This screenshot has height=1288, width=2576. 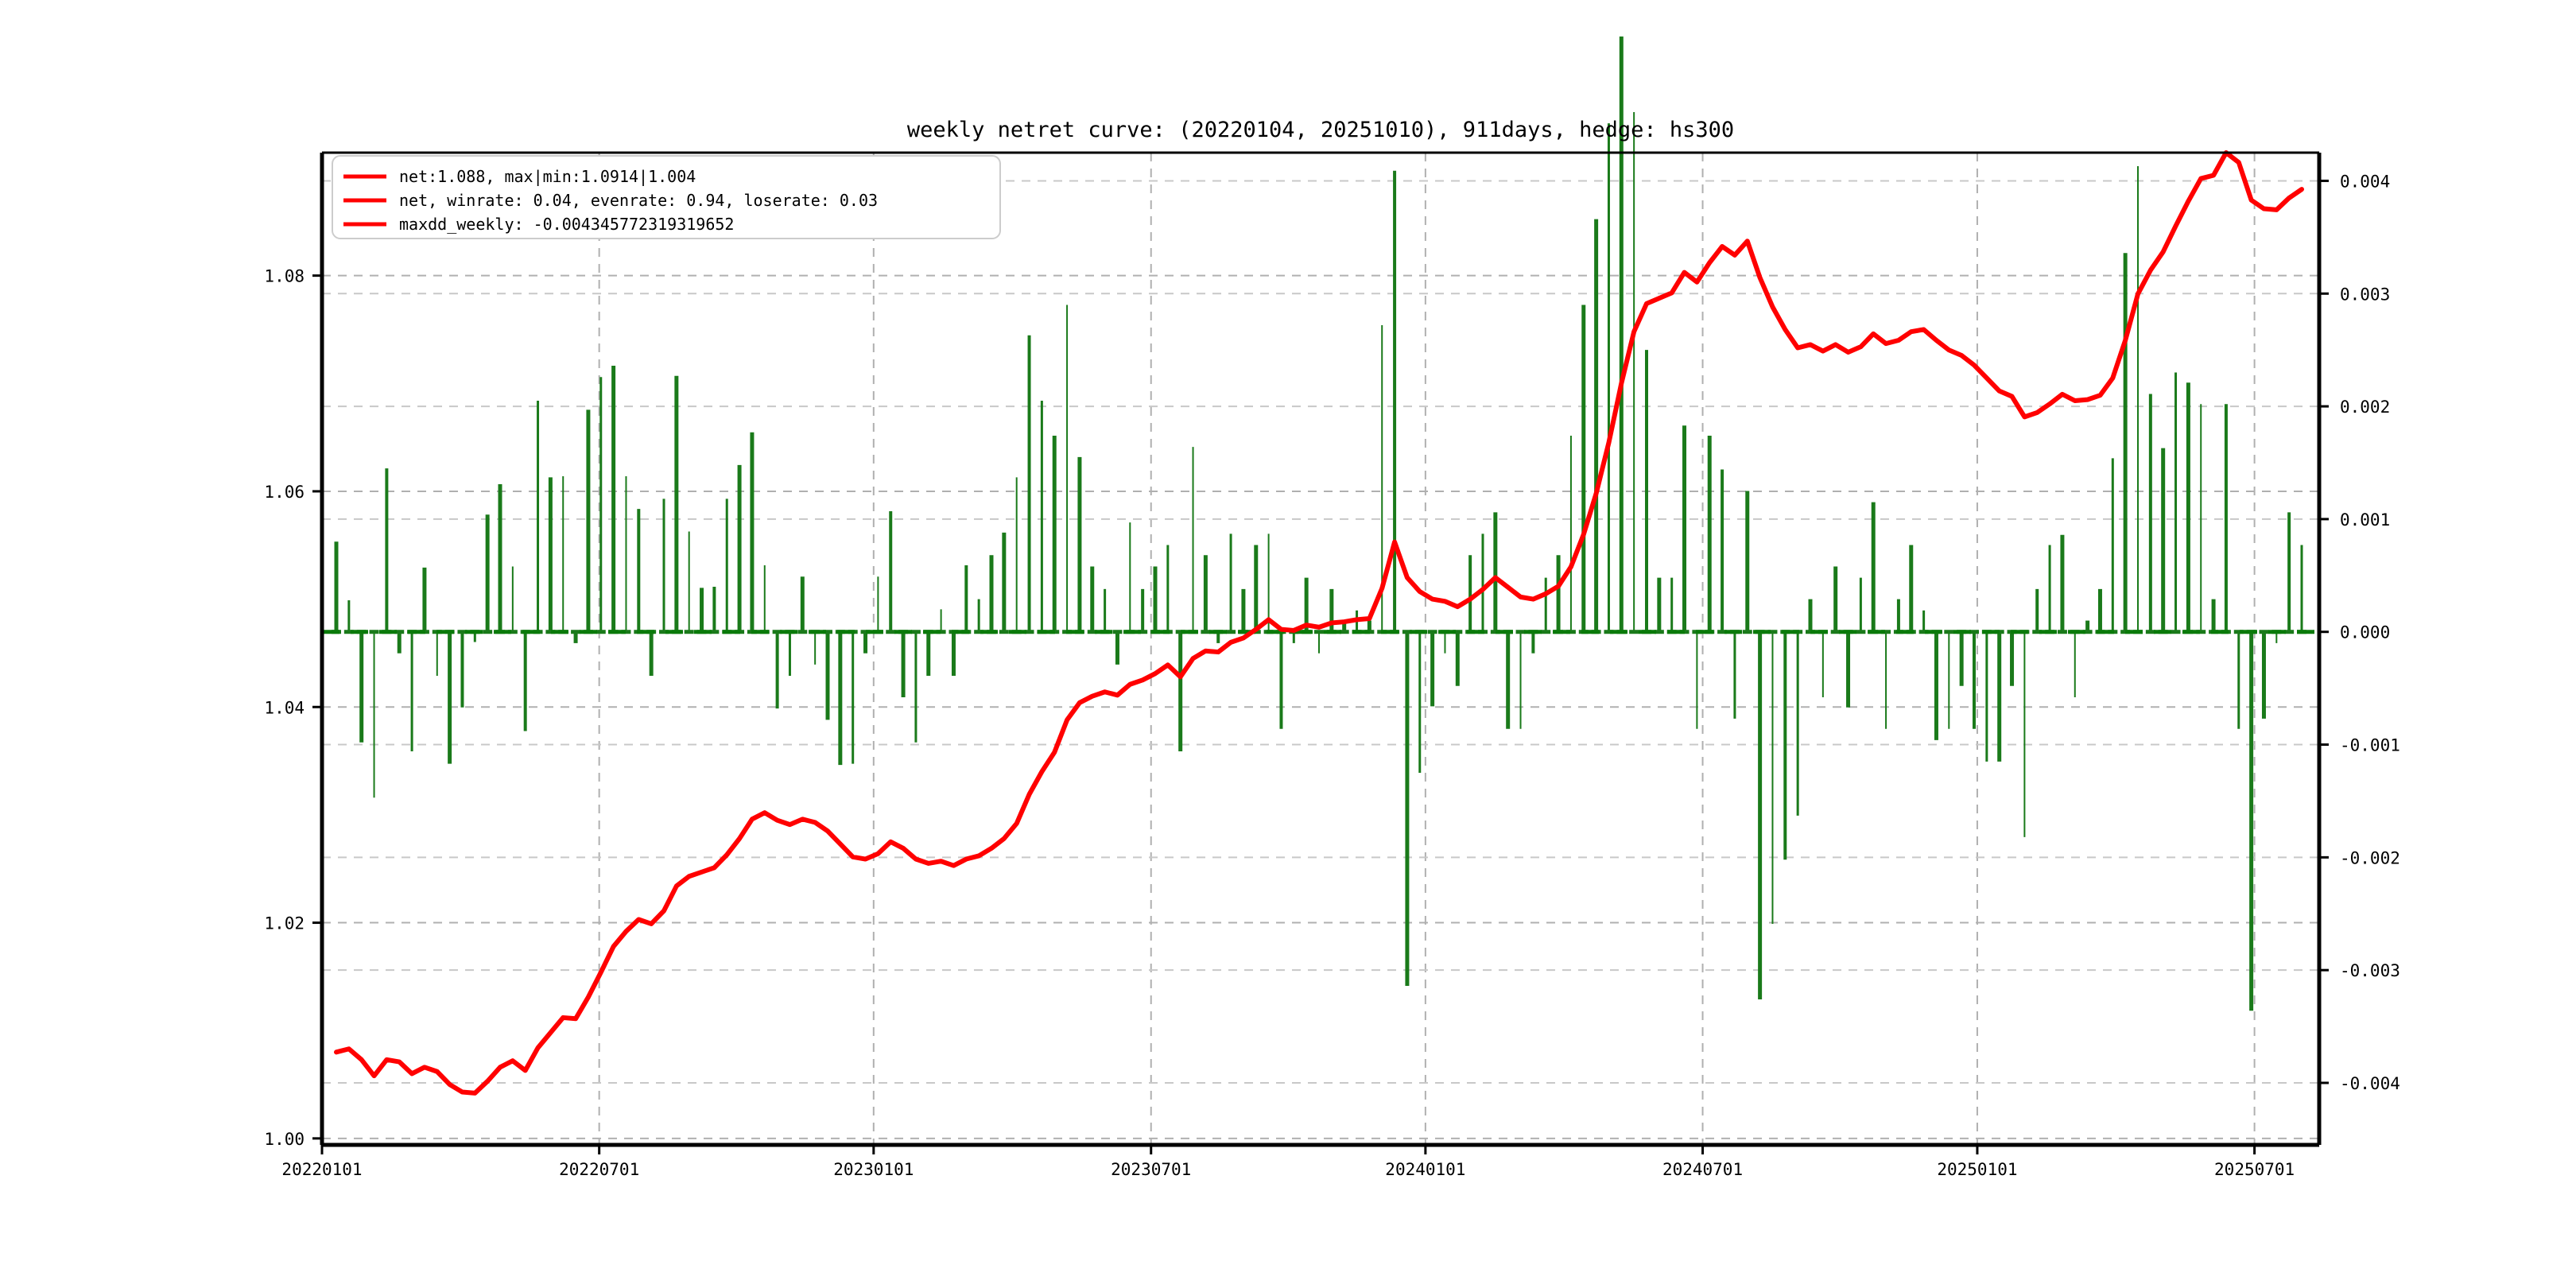 What do you see at coordinates (1425, 1169) in the screenshot?
I see `x-tick-label: 20240101` at bounding box center [1425, 1169].